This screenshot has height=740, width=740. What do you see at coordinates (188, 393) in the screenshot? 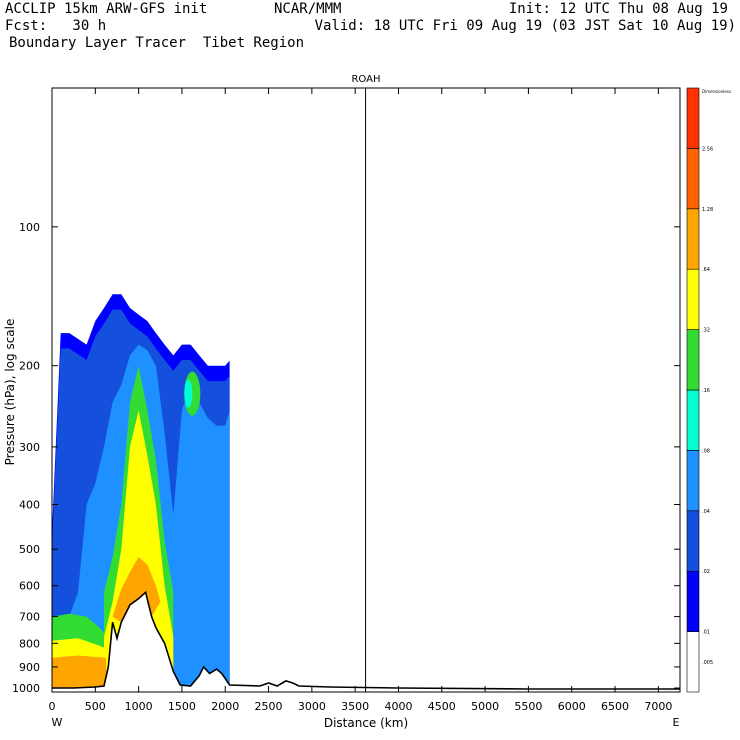
I see `field-blob-cyan` at bounding box center [188, 393].